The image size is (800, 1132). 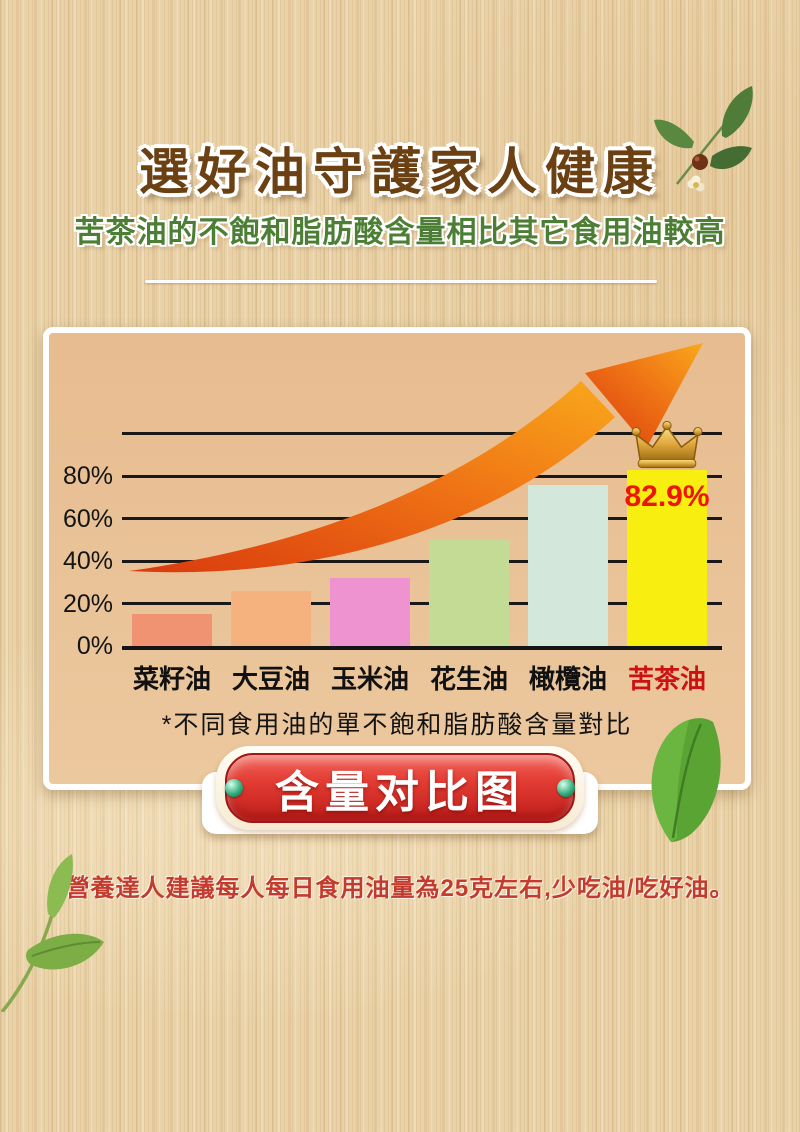 I want to click on category-label: 菜籽油, so click(x=171, y=679).